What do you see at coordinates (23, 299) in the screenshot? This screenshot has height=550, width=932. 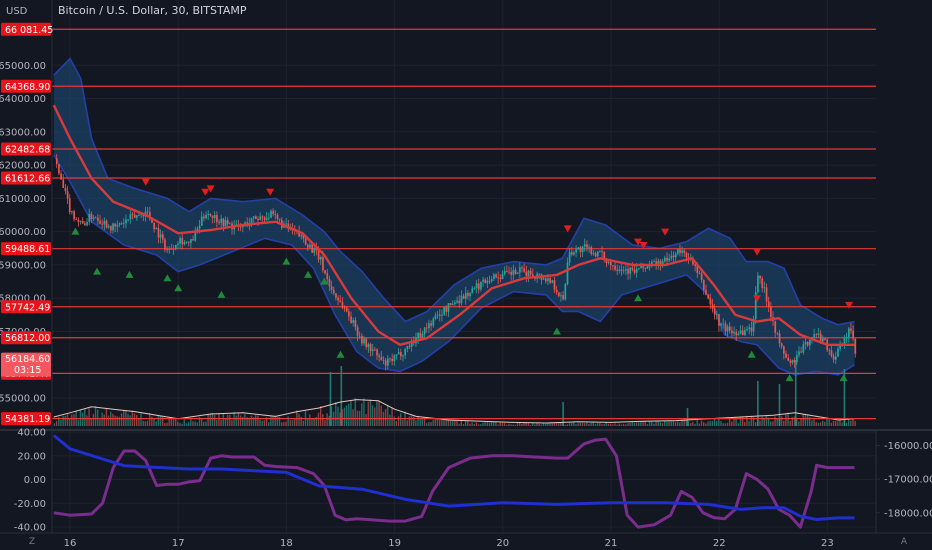 I see `y-tick-label: 58000.00` at bounding box center [23, 299].